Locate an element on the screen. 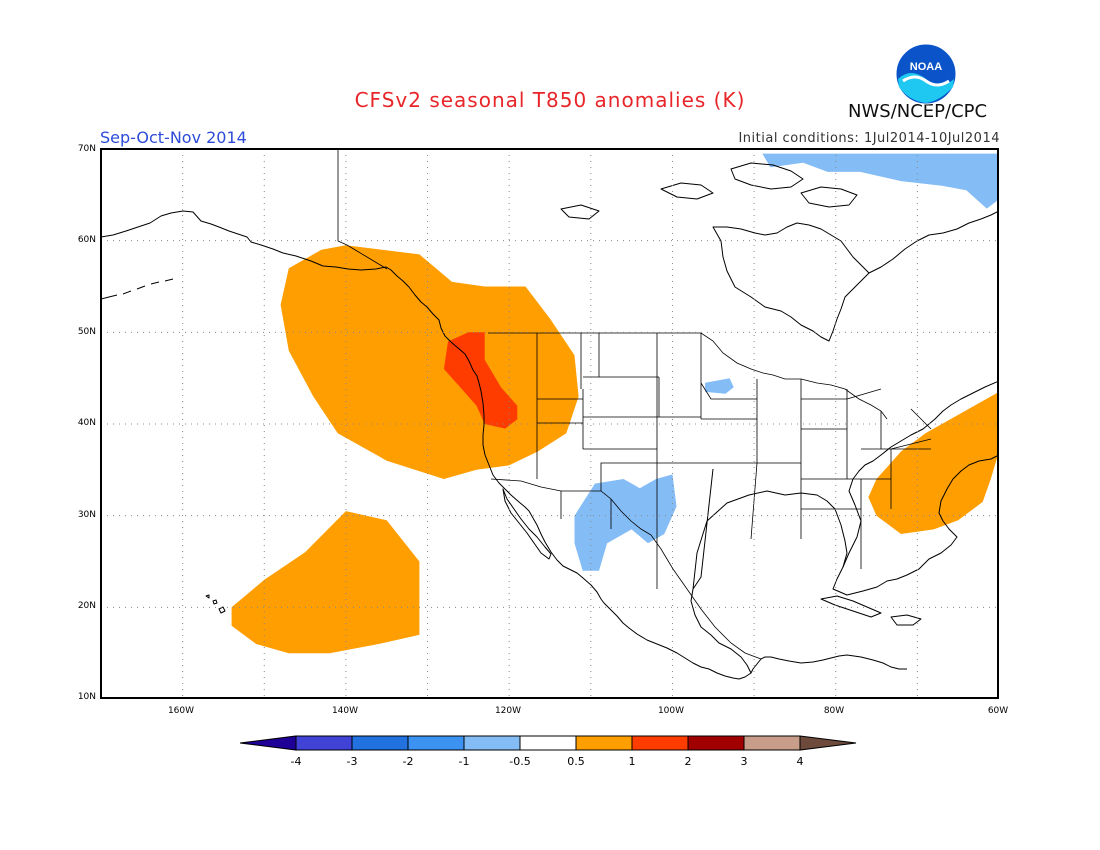 Image resolution: width=1100 pixels, height=850 pixels. alaska-canada-border is located at coordinates (362, 209).